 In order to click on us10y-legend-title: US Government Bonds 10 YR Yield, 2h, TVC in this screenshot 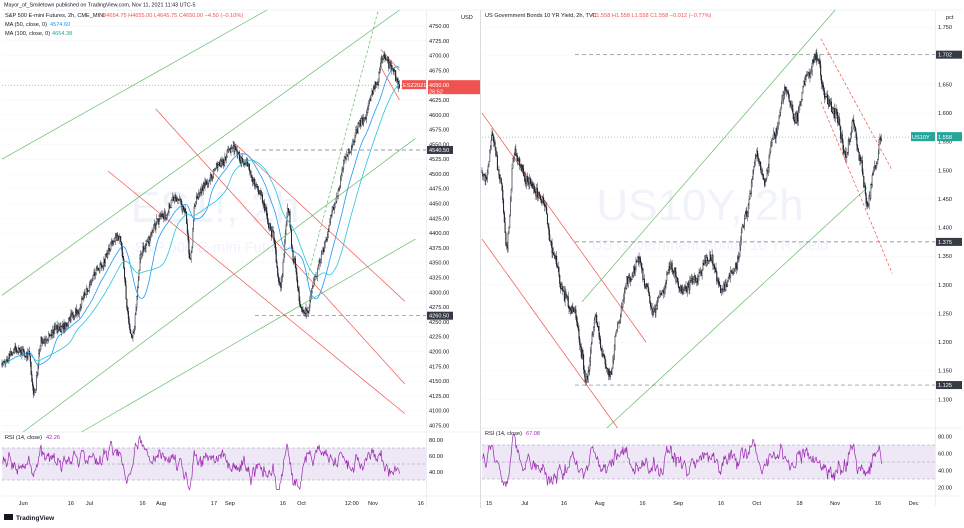, I will do `click(541, 16)`.